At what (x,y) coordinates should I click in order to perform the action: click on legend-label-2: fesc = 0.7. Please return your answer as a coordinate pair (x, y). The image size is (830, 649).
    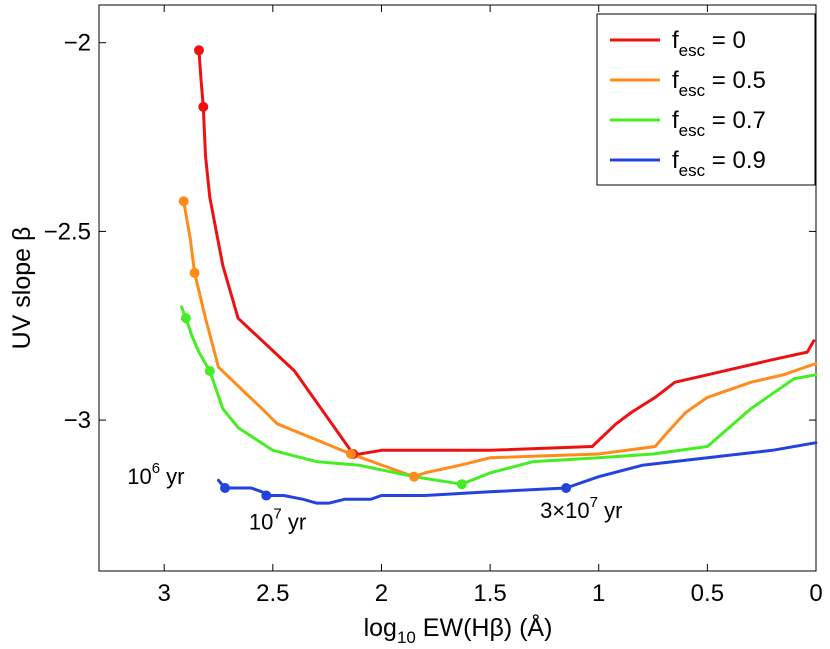
    Looking at the image, I should click on (719, 123).